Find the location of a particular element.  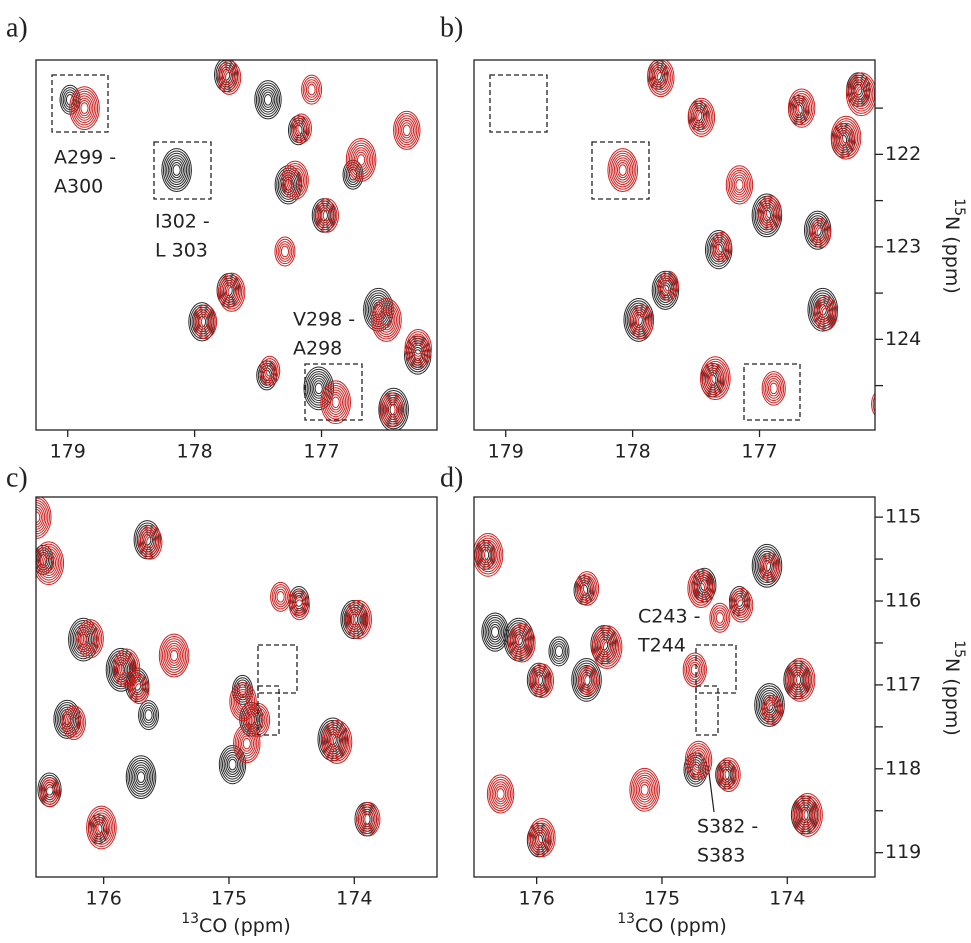

peak-annotation: T244 is located at coordinates (661, 646).